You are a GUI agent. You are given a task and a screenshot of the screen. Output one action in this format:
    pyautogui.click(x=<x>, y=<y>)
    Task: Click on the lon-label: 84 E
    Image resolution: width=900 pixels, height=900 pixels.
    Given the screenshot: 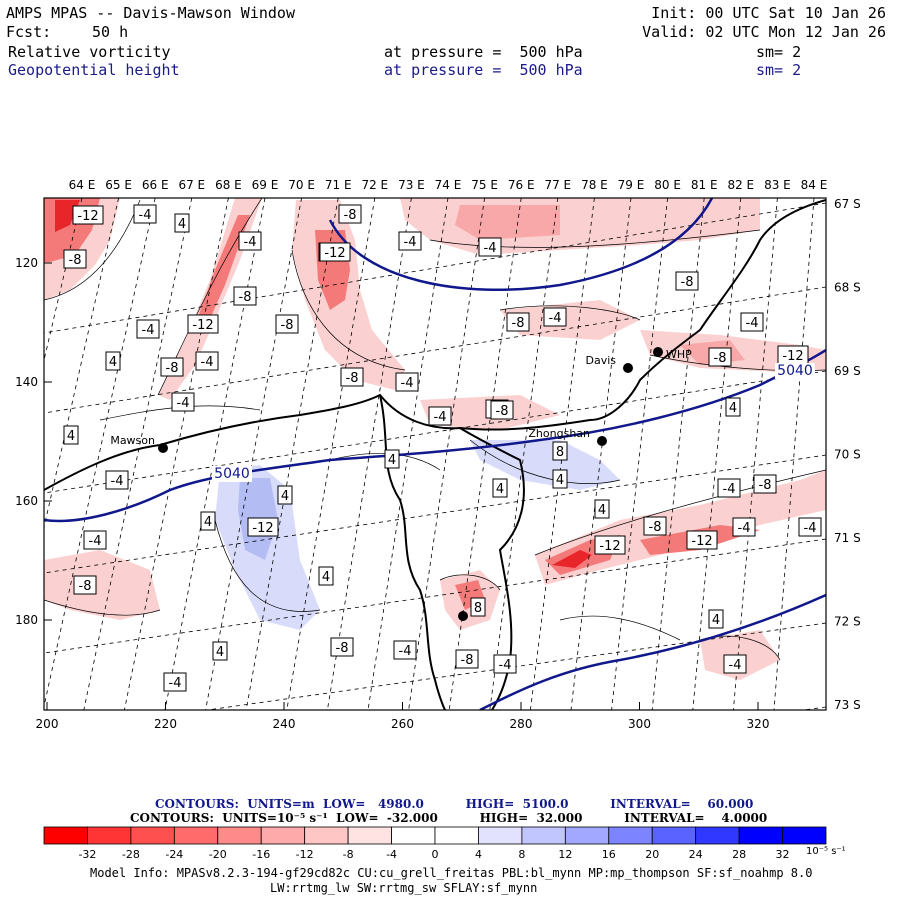 What is the action you would take?
    pyautogui.click(x=814, y=185)
    